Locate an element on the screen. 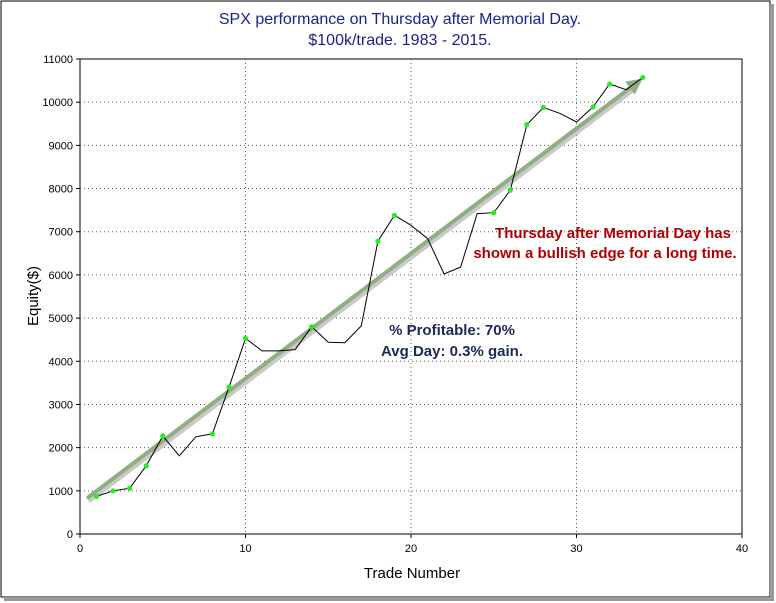  x-tick-label: 0 is located at coordinates (80, 549).